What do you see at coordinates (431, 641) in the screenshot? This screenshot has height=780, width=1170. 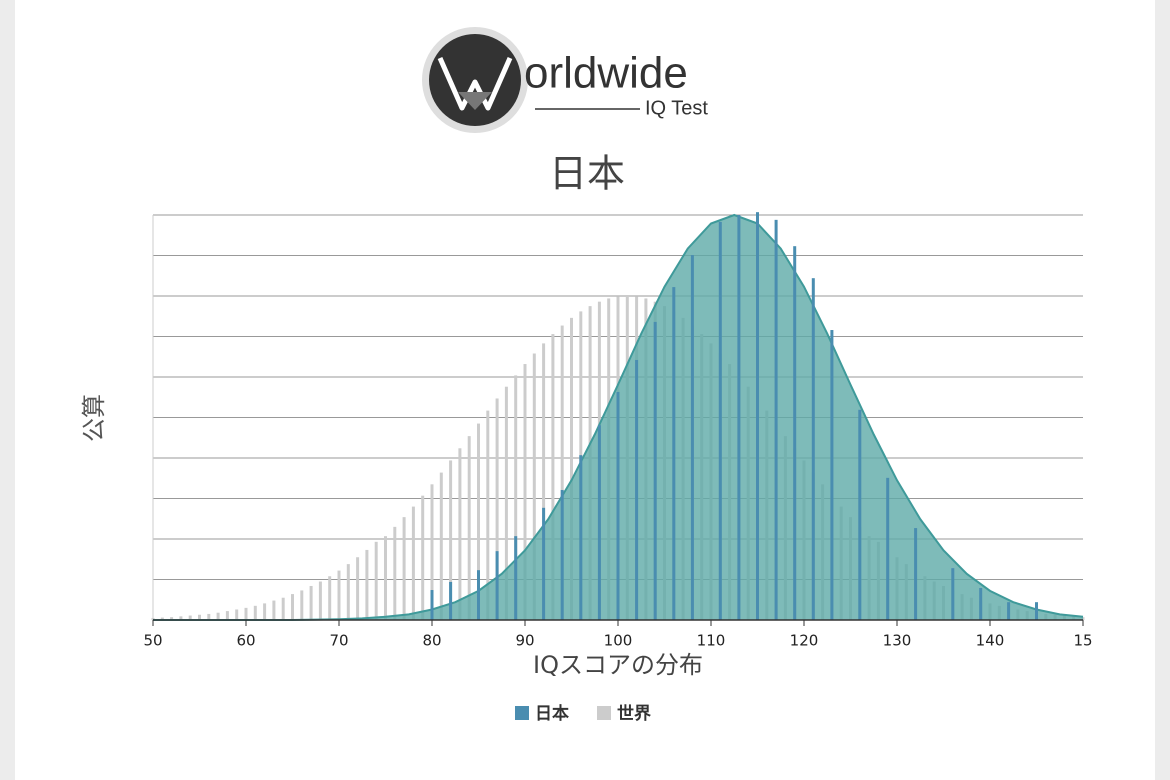 I see `x-tick-label: 80` at bounding box center [431, 641].